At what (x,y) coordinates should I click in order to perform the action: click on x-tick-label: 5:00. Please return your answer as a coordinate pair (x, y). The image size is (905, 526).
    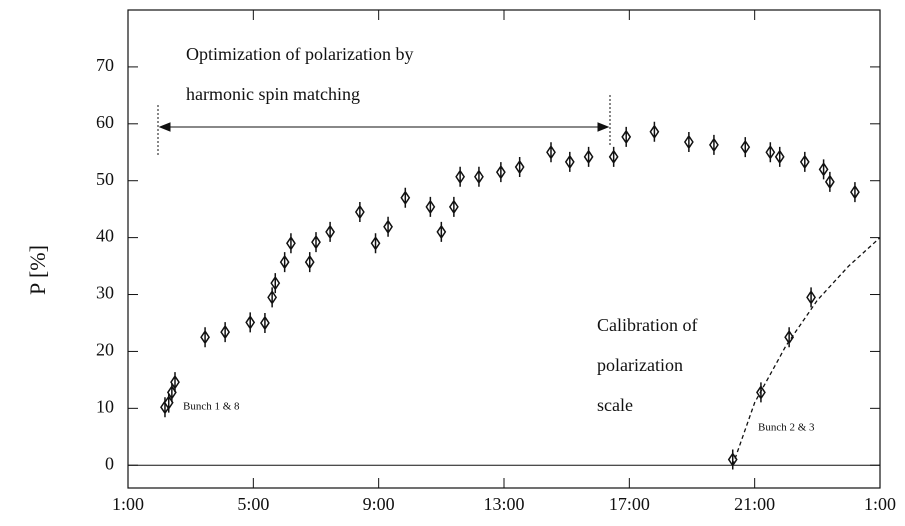
    Looking at the image, I should click on (253, 504).